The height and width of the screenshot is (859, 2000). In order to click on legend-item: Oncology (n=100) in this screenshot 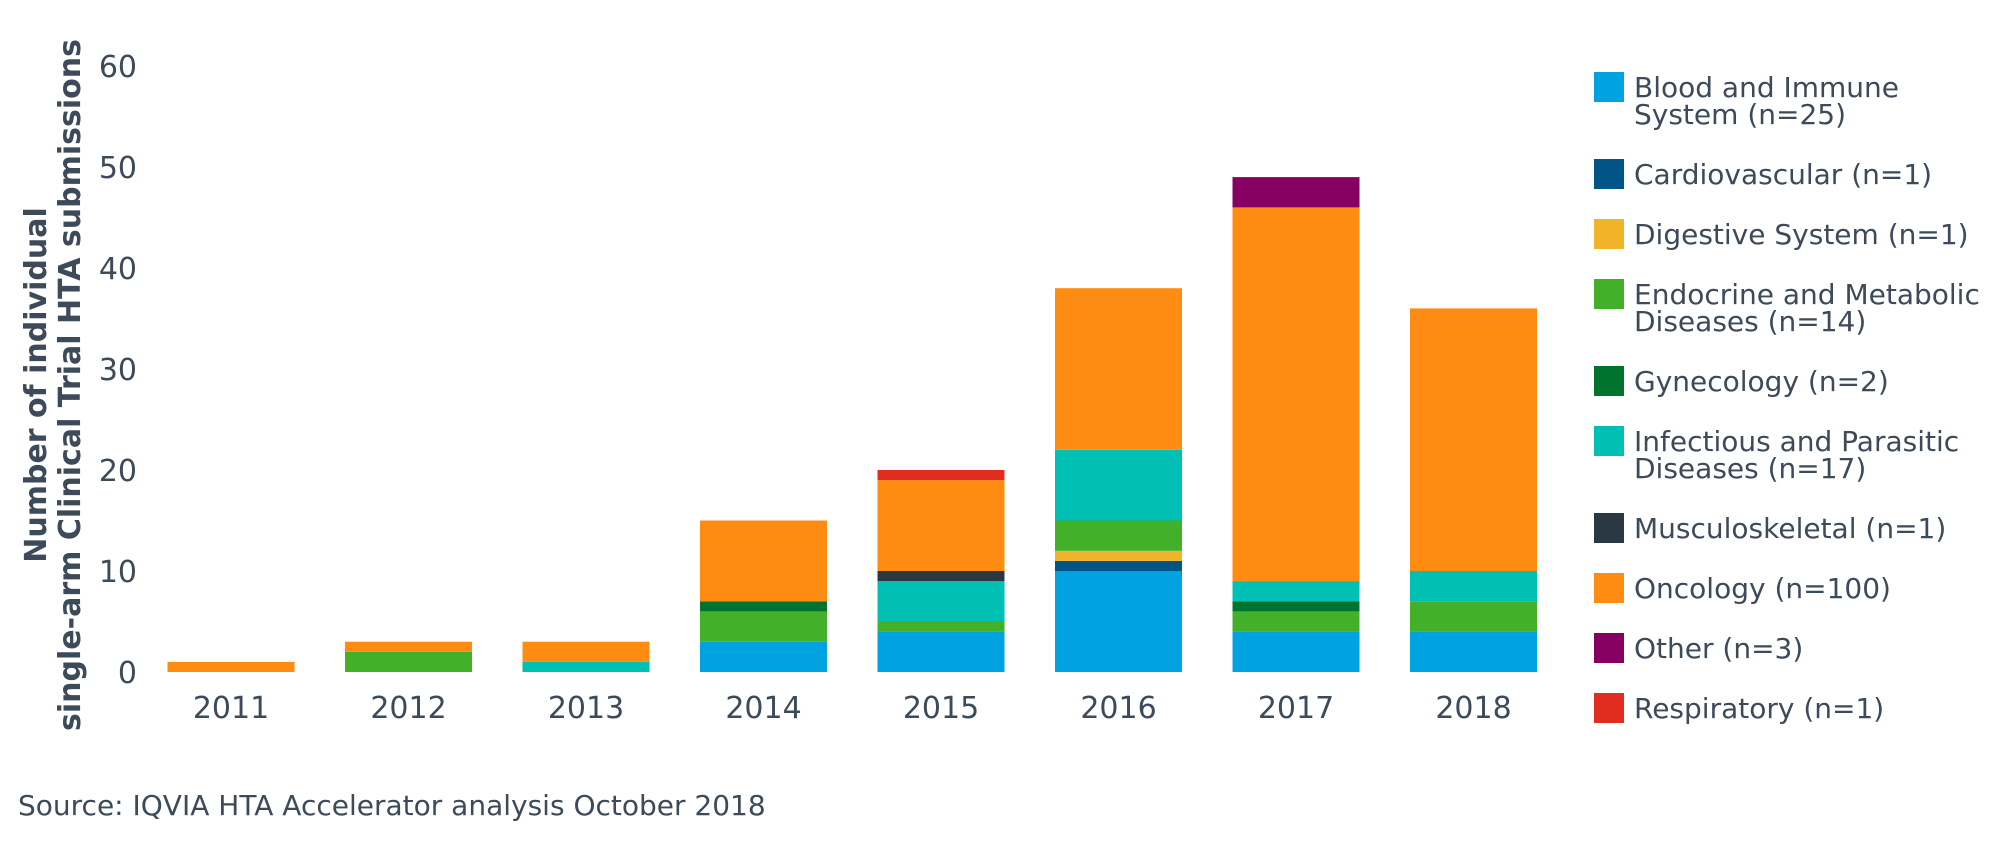, I will do `click(1742, 588)`.